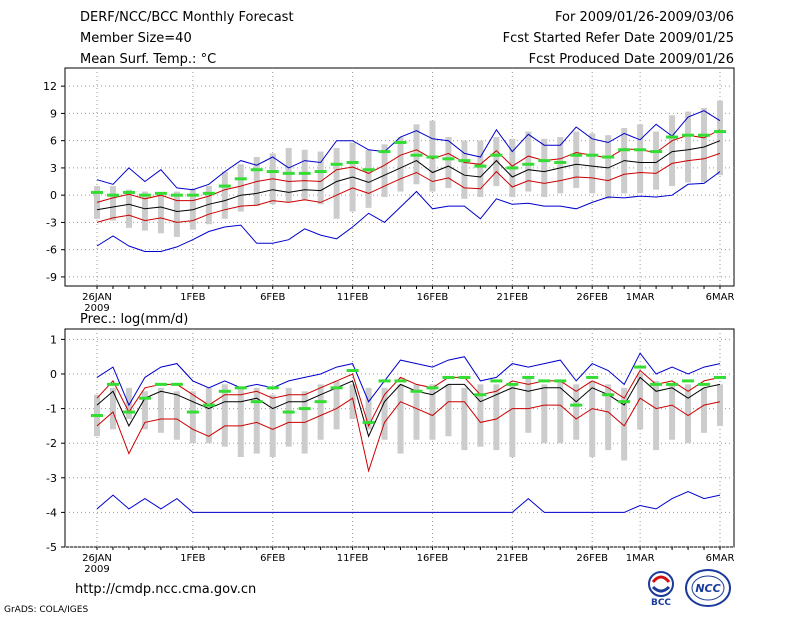  What do you see at coordinates (51, 443) in the screenshot?
I see `y-tick-label: -2` at bounding box center [51, 443].